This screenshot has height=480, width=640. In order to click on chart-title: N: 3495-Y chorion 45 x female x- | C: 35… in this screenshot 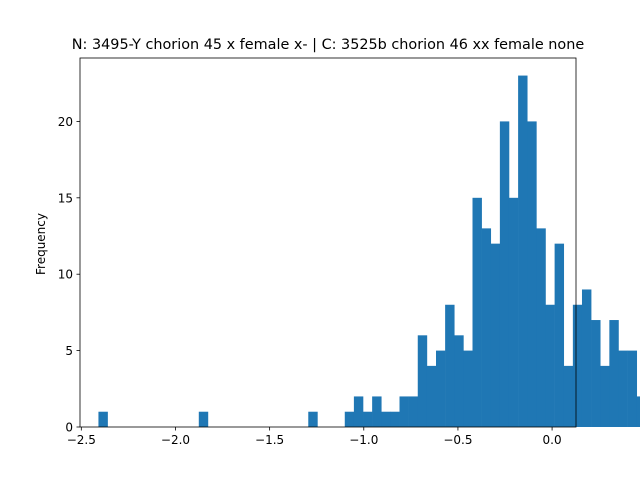, I will do `click(328, 45)`.